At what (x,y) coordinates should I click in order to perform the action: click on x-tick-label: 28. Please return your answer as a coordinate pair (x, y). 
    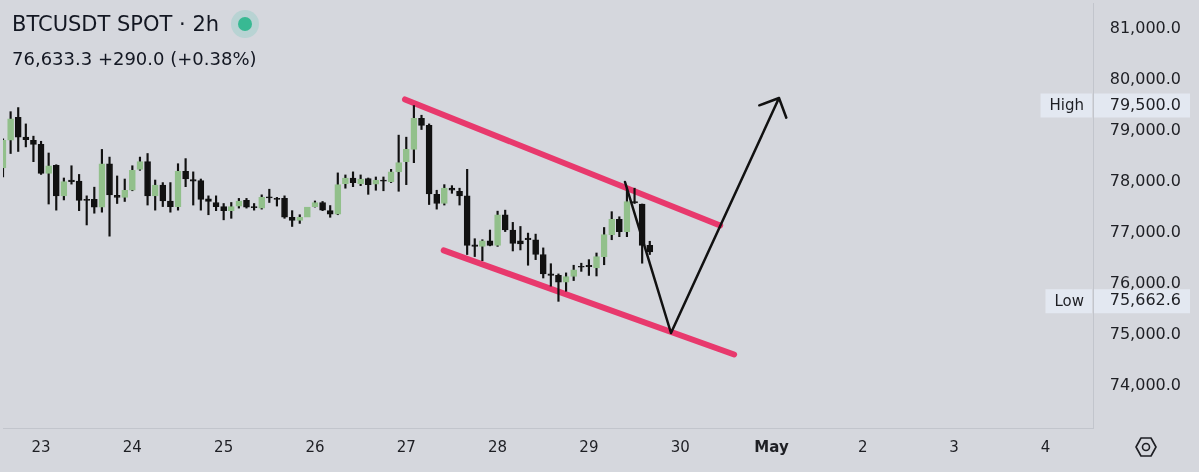
    Looking at the image, I should click on (498, 446).